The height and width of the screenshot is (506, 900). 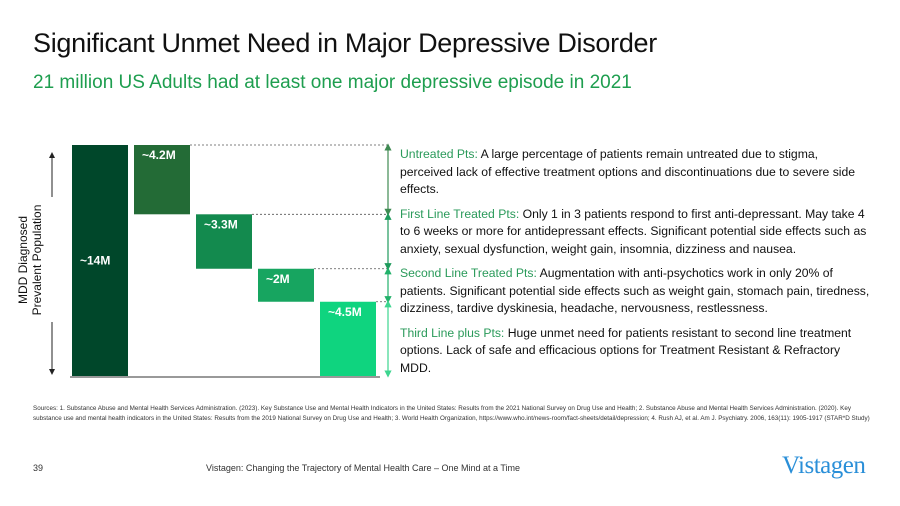 I want to click on vistagen-logo: Vistagen, so click(x=824, y=465).